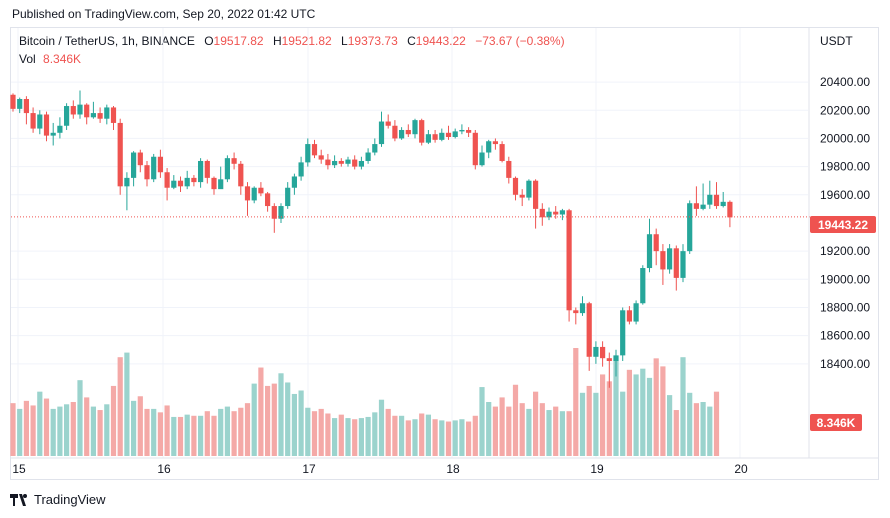  Describe the element at coordinates (238, 41) in the screenshot. I see `open-value: 19517.82` at that location.